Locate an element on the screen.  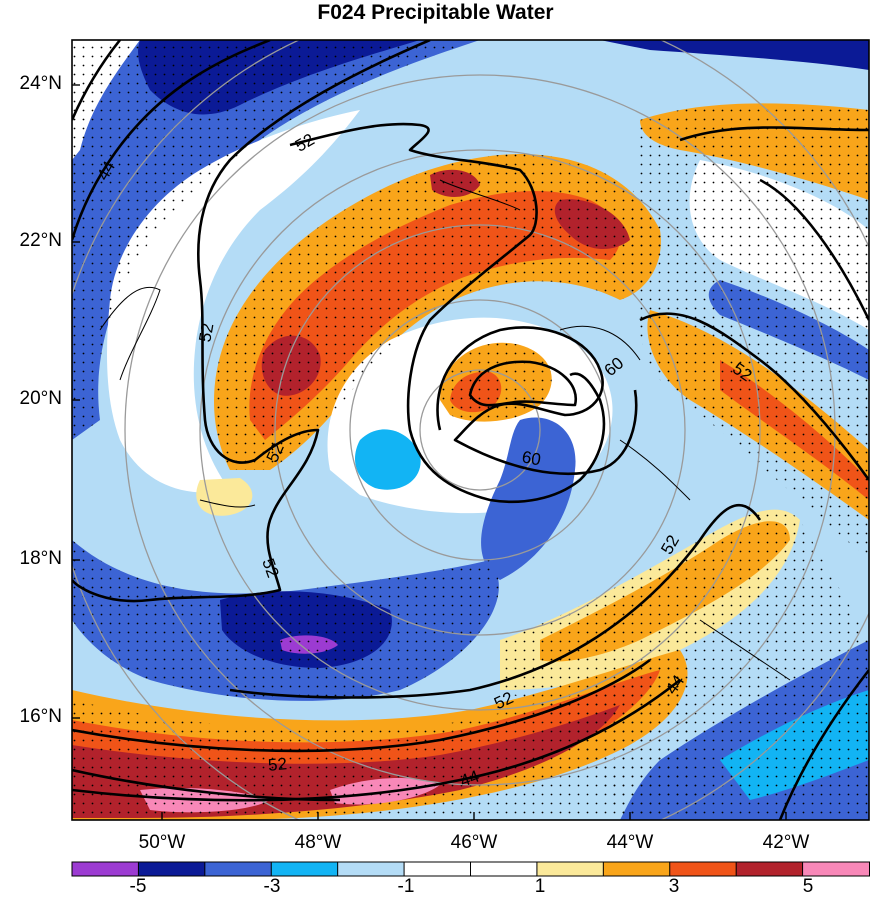
colorbar-label-neg1: -1 is located at coordinates (406, 886).